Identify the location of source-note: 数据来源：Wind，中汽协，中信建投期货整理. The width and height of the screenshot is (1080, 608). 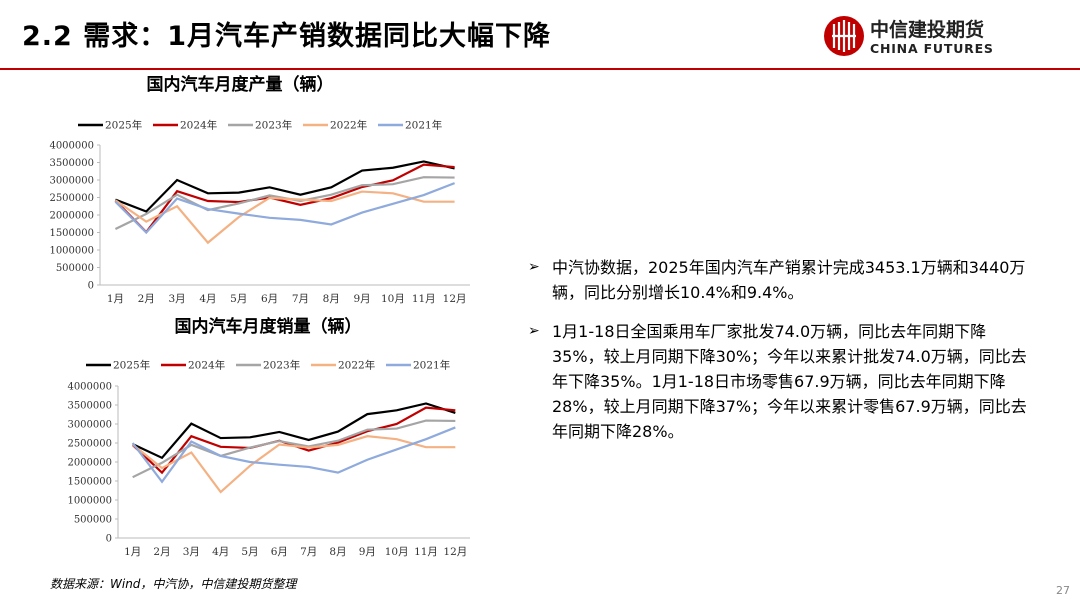
(173, 584).